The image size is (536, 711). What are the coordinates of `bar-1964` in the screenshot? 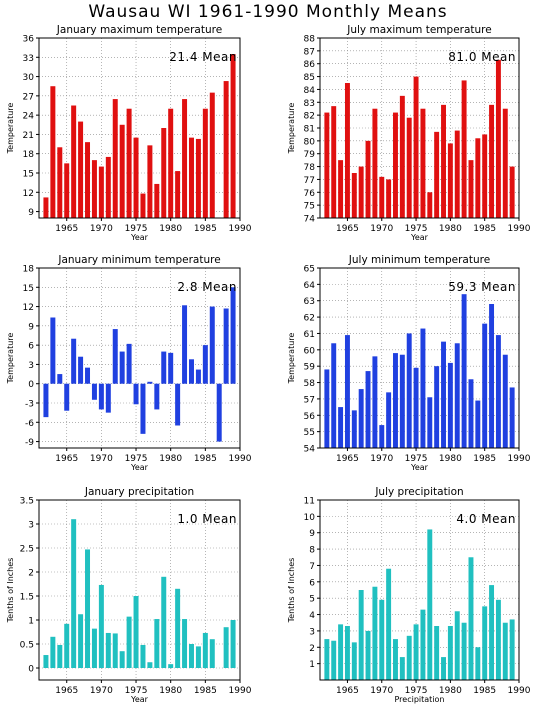 It's located at (341, 652).